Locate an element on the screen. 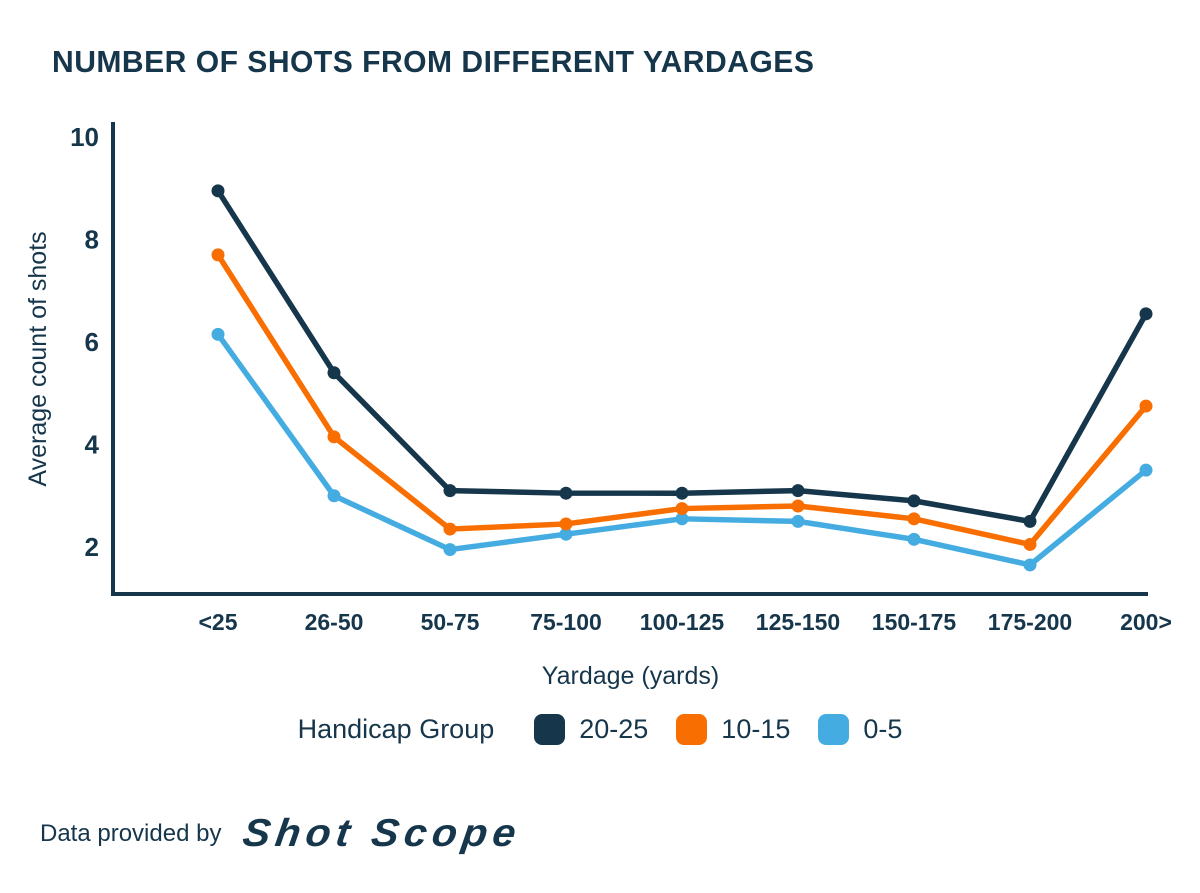 The image size is (1200, 893). legend-item-0-5: 0-5 is located at coordinates (860, 729).